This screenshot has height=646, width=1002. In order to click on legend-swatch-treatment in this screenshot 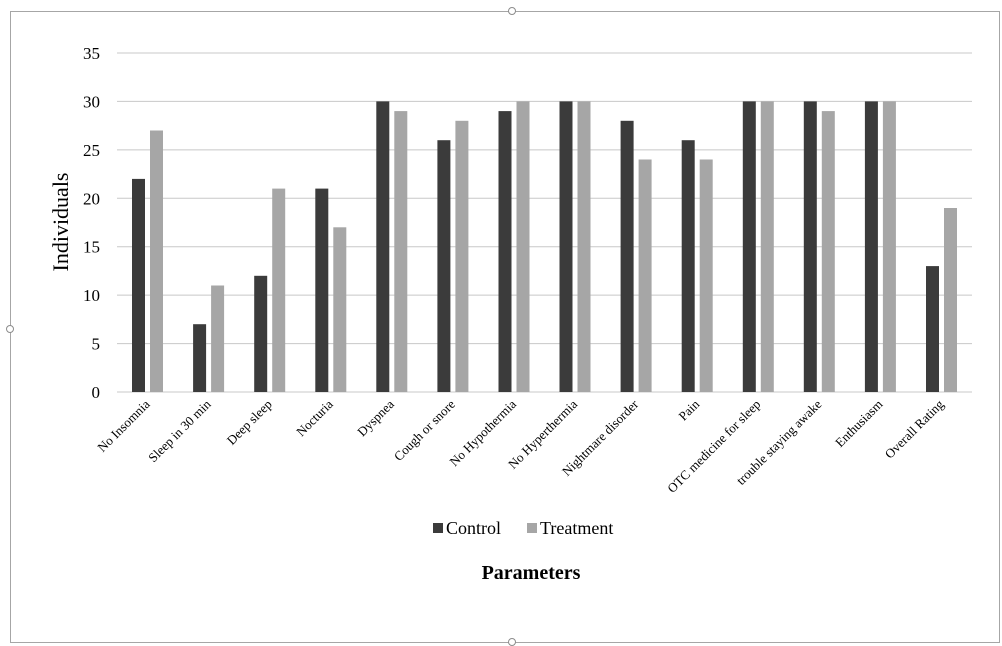, I will do `click(532, 528)`.